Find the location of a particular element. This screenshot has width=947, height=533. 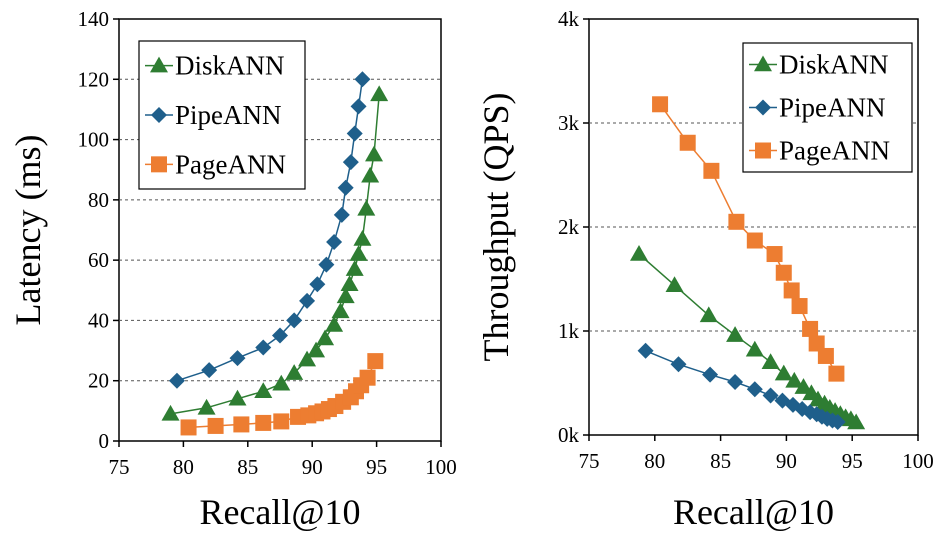

x-tick-label: 95 is located at coordinates (852, 461).